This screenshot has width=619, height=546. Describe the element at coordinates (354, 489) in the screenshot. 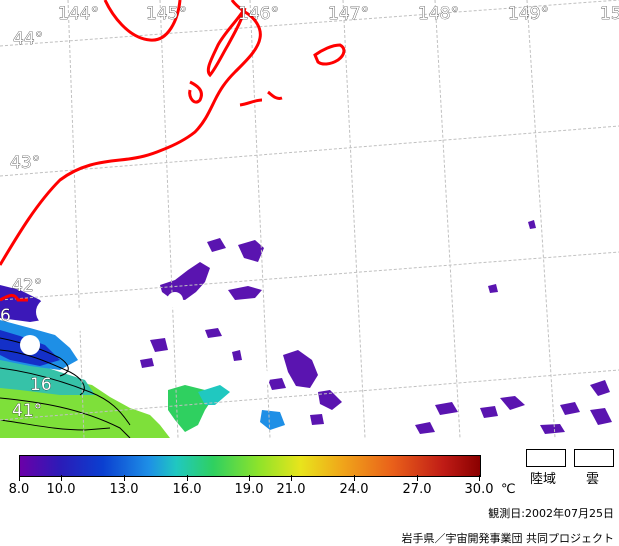

I see `colorbar-tick-label: 24.0` at that location.